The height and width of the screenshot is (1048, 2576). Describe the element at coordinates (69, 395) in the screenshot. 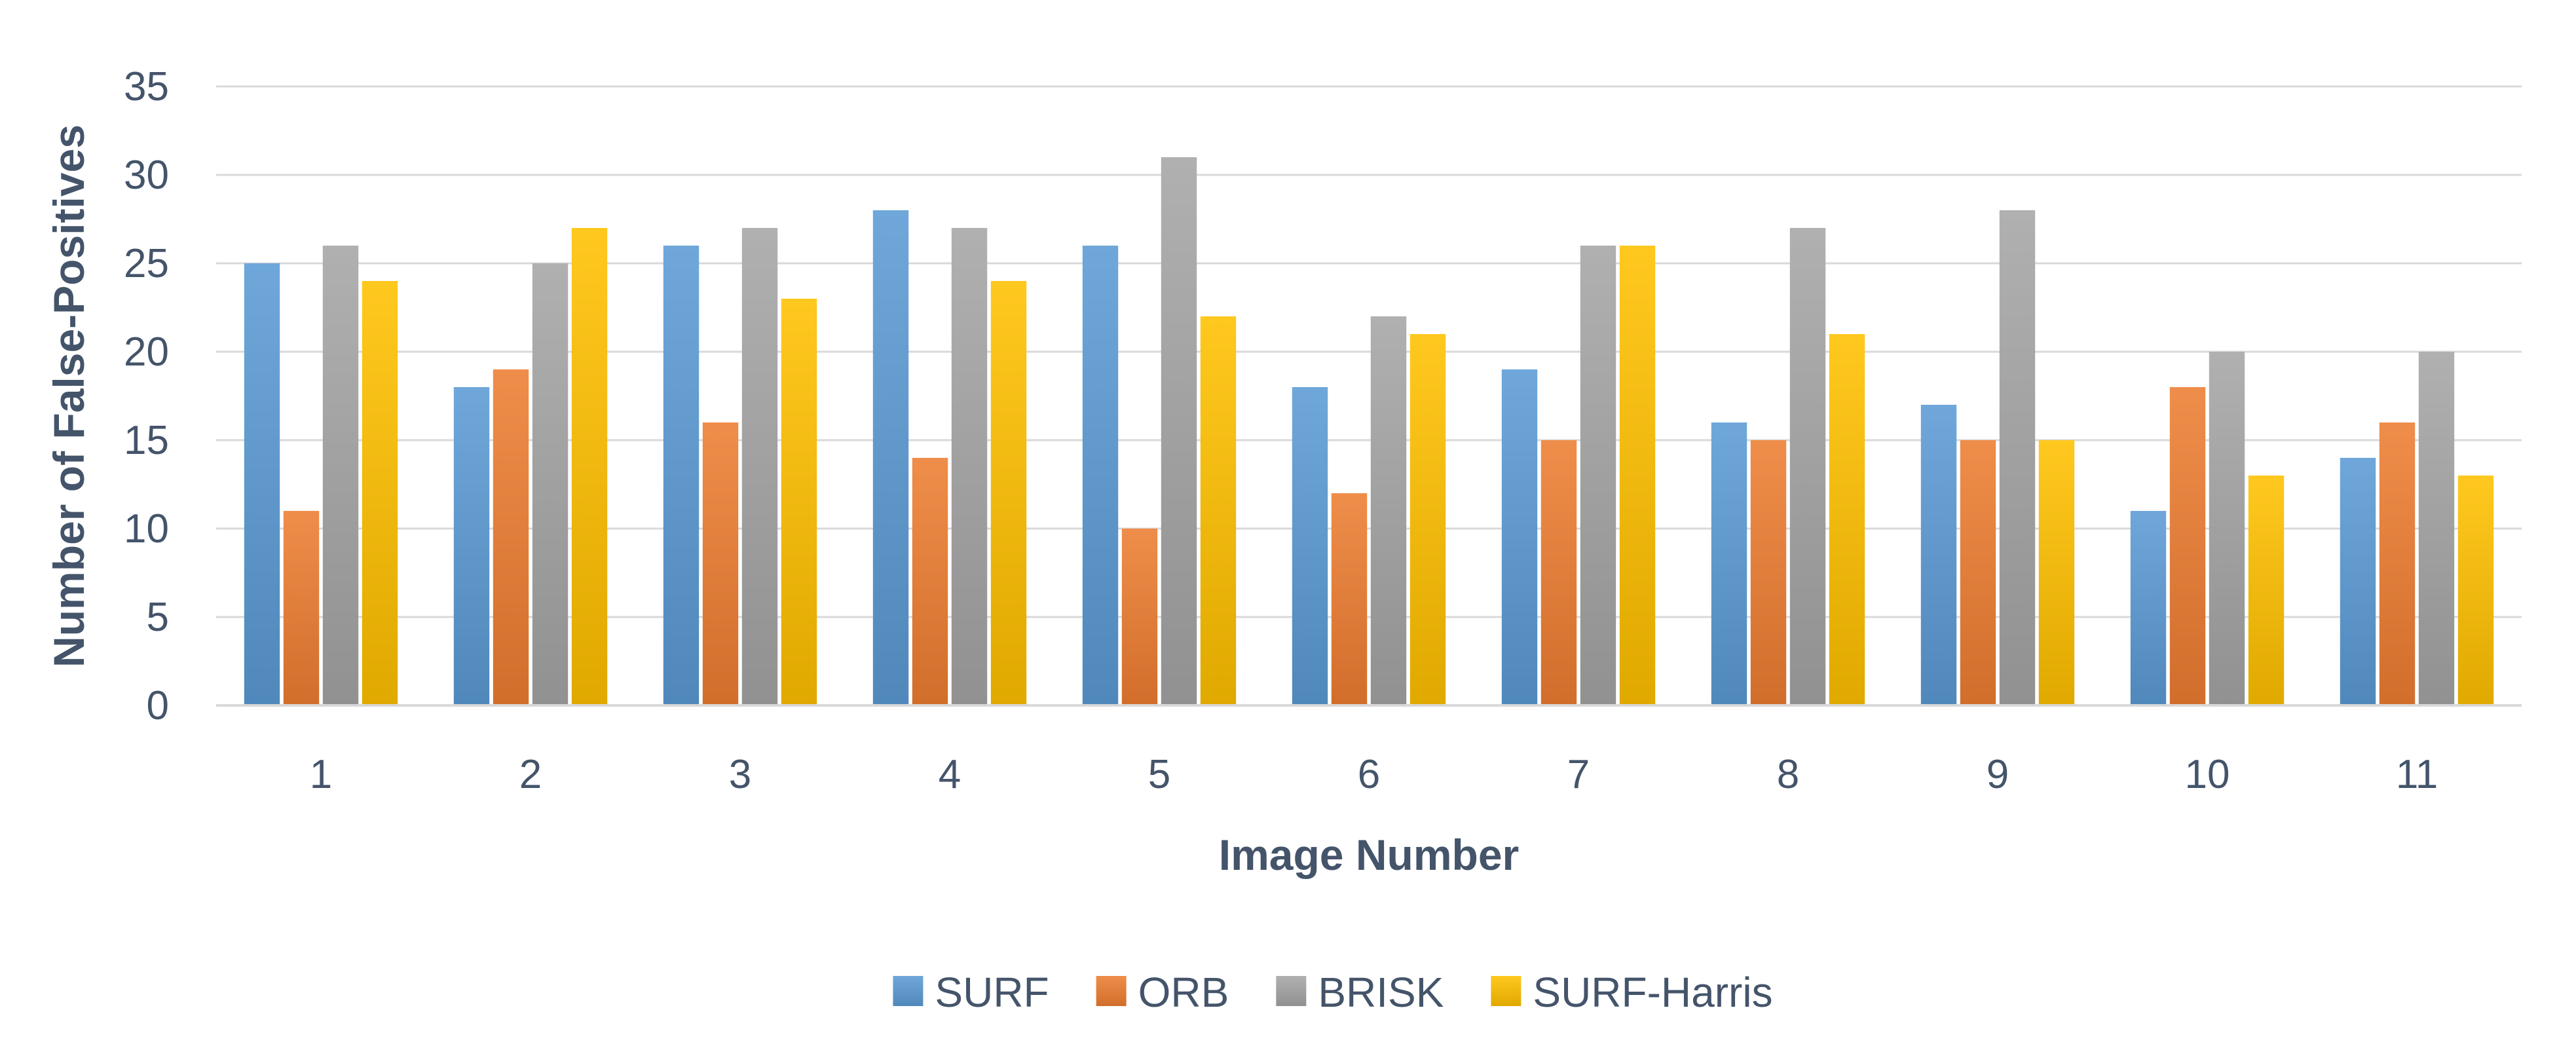

I see `y-axis-title: Number of False-Positives` at that location.